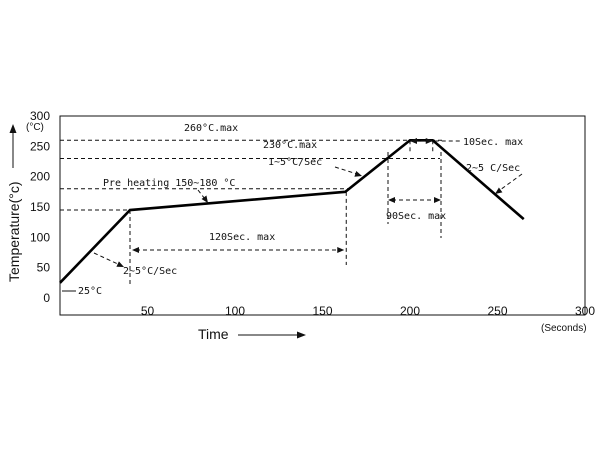 Image resolution: width=600 pixels, height=450 pixels. What do you see at coordinates (511, 182) in the screenshot?
I see `ramp-down-leader` at bounding box center [511, 182].